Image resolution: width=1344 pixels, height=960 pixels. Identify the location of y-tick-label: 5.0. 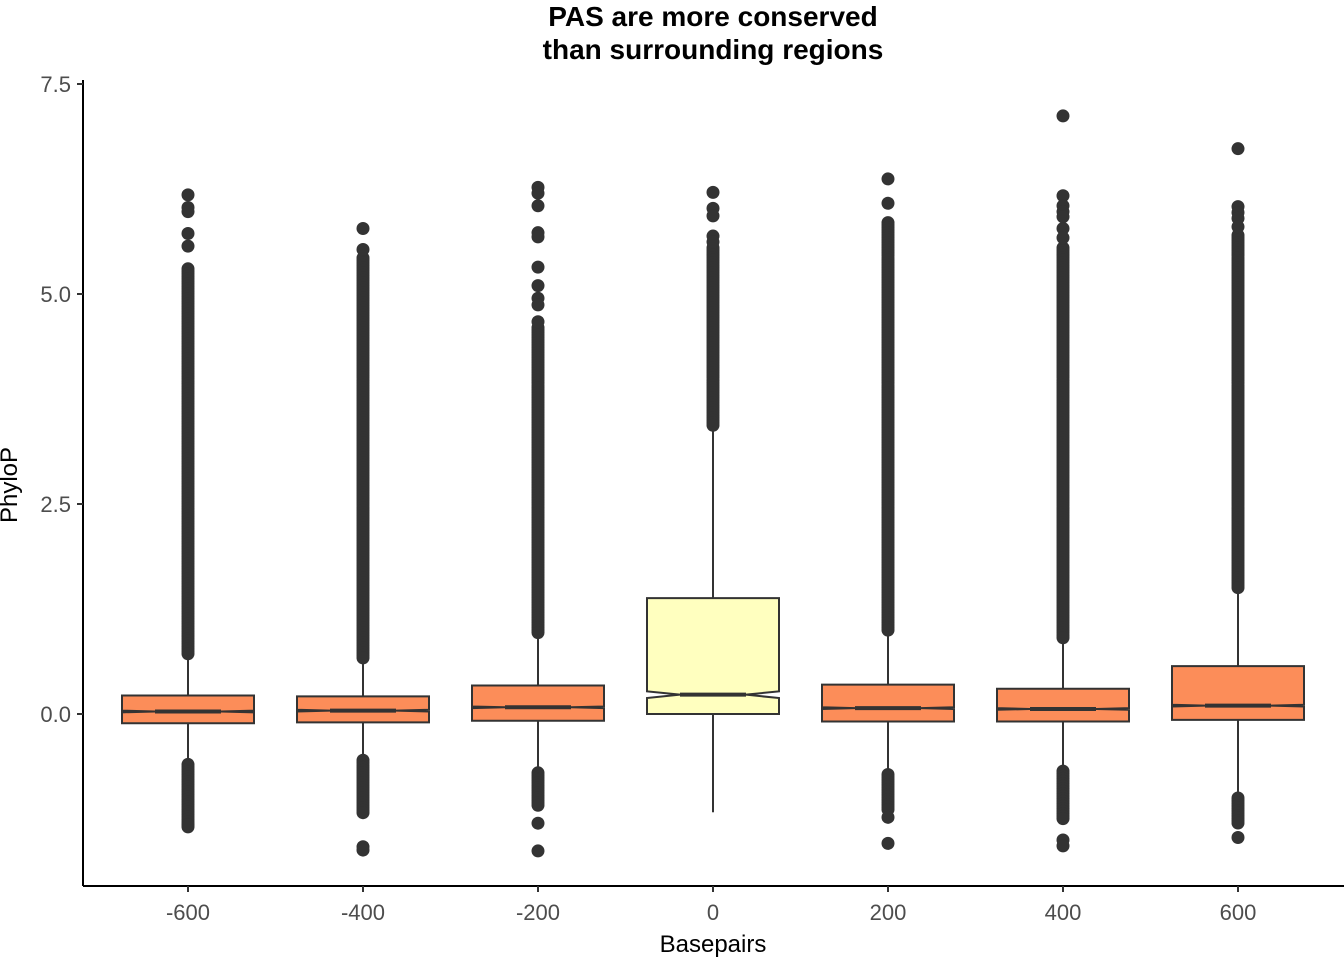
(55, 294).